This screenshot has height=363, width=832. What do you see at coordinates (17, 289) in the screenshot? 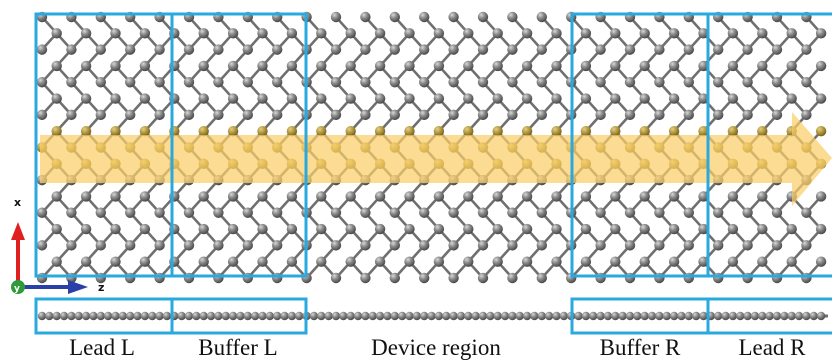
I see `y-axis-label: y` at bounding box center [17, 289].